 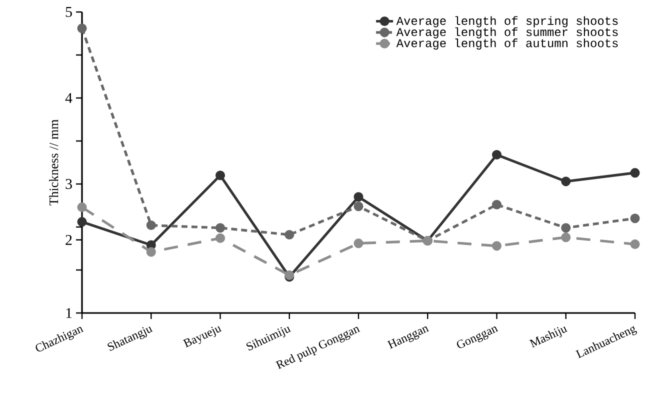 I want to click on y-tick-label: 5, so click(x=69, y=12).